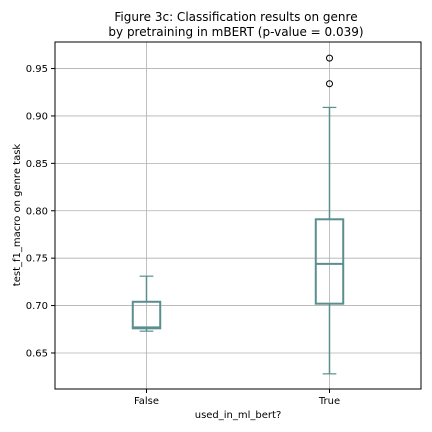 The height and width of the screenshot is (432, 432). What do you see at coordinates (37, 211) in the screenshot?
I see `y-tick-label: 0.80` at bounding box center [37, 211].